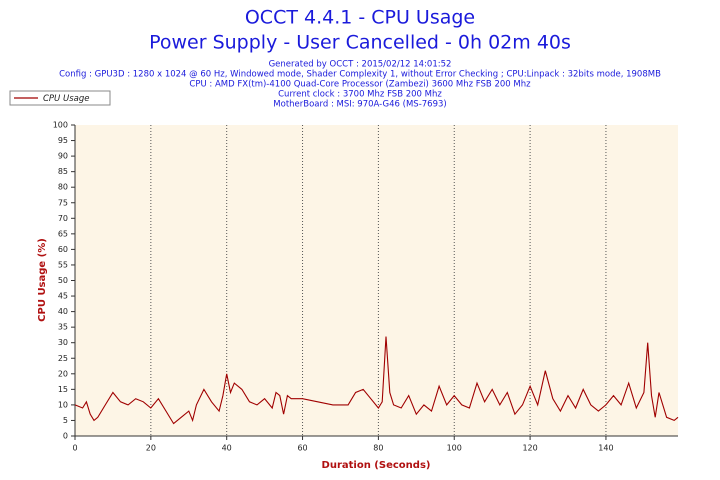 This screenshot has height=480, width=720. What do you see at coordinates (60, 125) in the screenshot?
I see `y-tick-label: 100` at bounding box center [60, 125].